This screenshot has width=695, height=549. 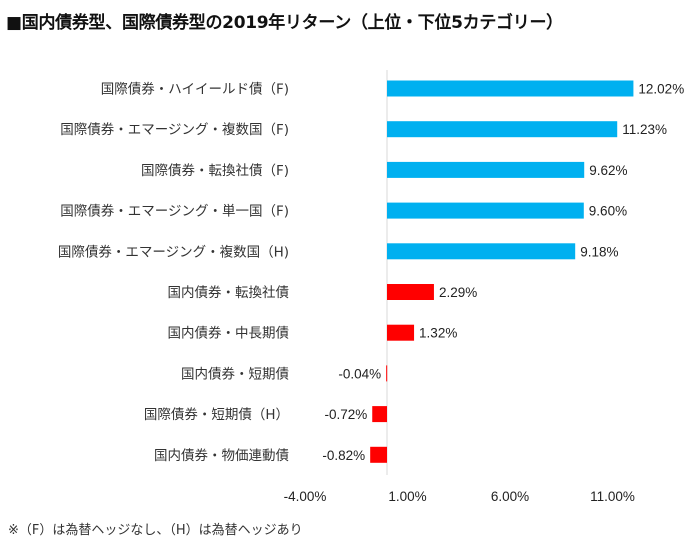 What do you see at coordinates (345, 414) in the screenshot?
I see `value-label: -0.72%` at bounding box center [345, 414].